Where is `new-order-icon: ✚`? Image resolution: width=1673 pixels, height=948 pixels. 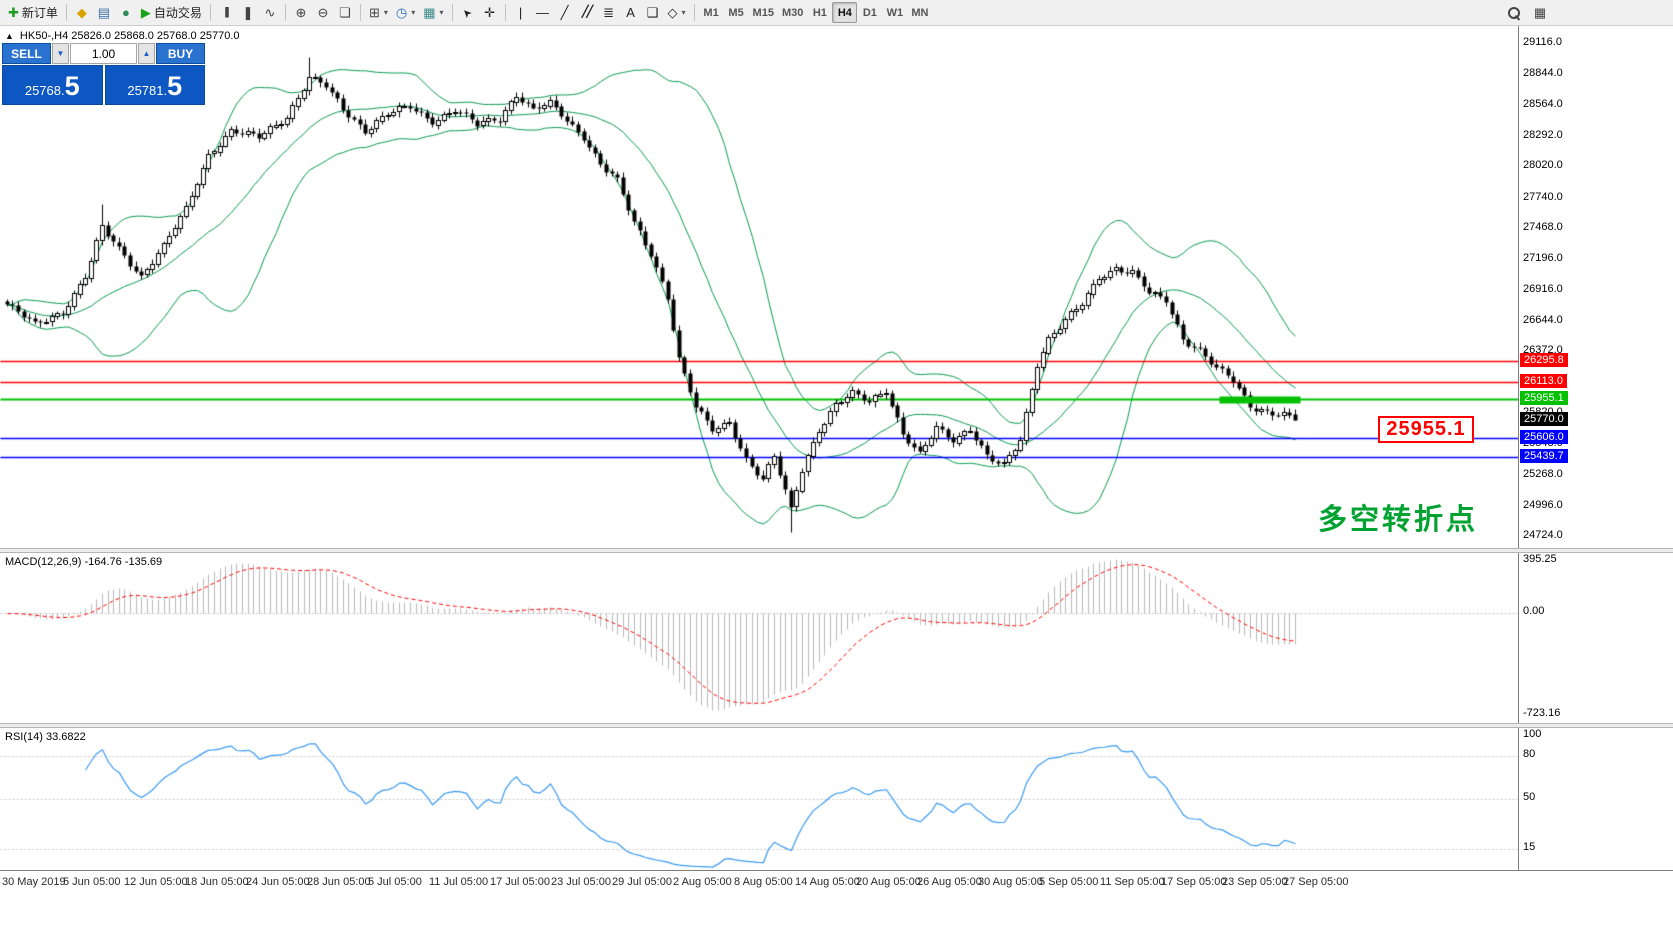 new-order-icon: ✚ is located at coordinates (13, 12).